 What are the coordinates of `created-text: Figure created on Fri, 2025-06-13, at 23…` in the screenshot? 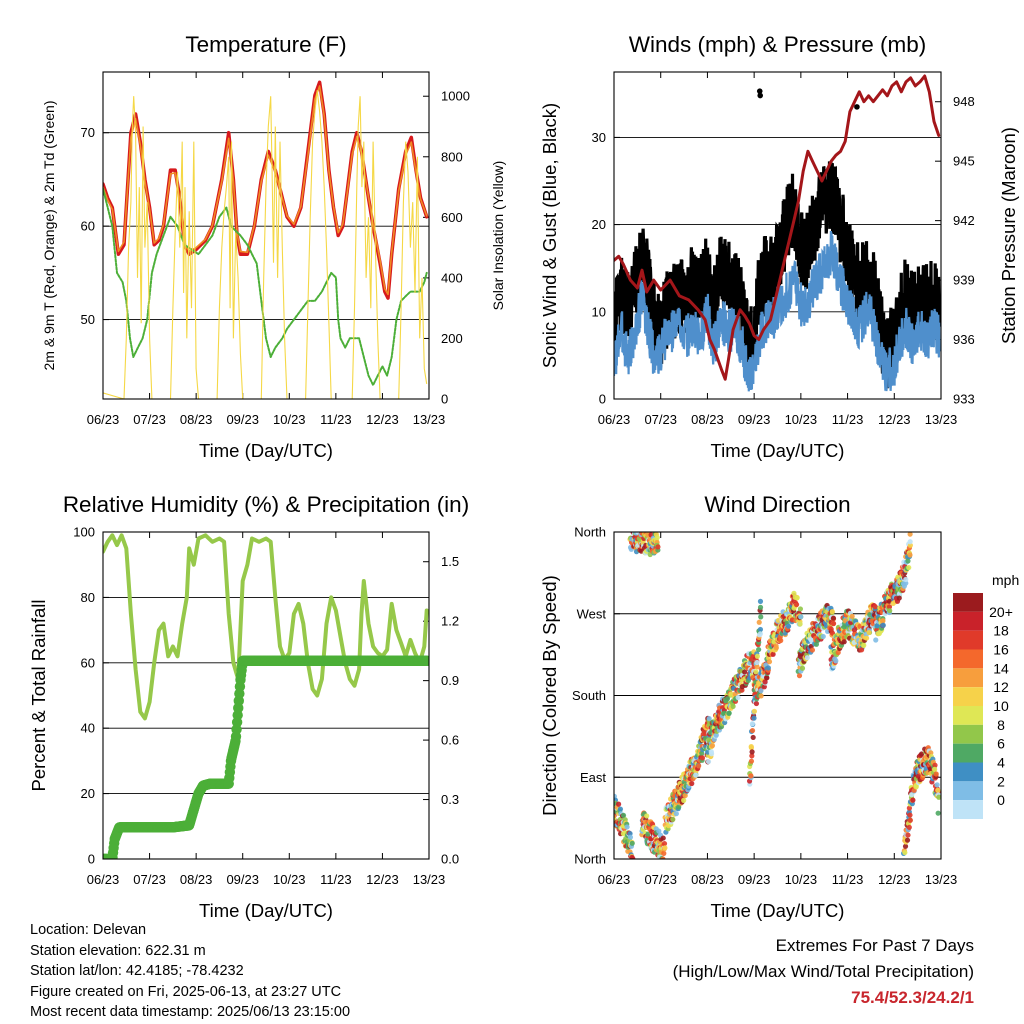 It's located at (186, 991).